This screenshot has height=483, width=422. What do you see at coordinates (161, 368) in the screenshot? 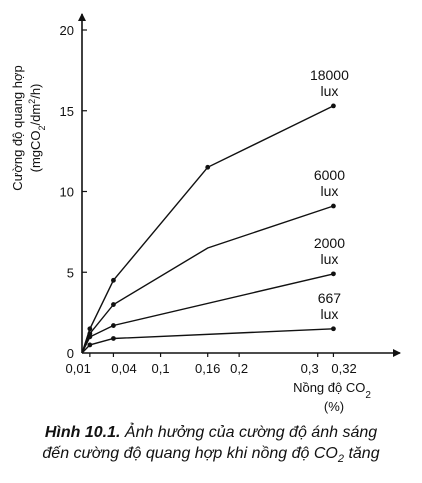
I see `x-tick-label: 0,1` at bounding box center [161, 368].